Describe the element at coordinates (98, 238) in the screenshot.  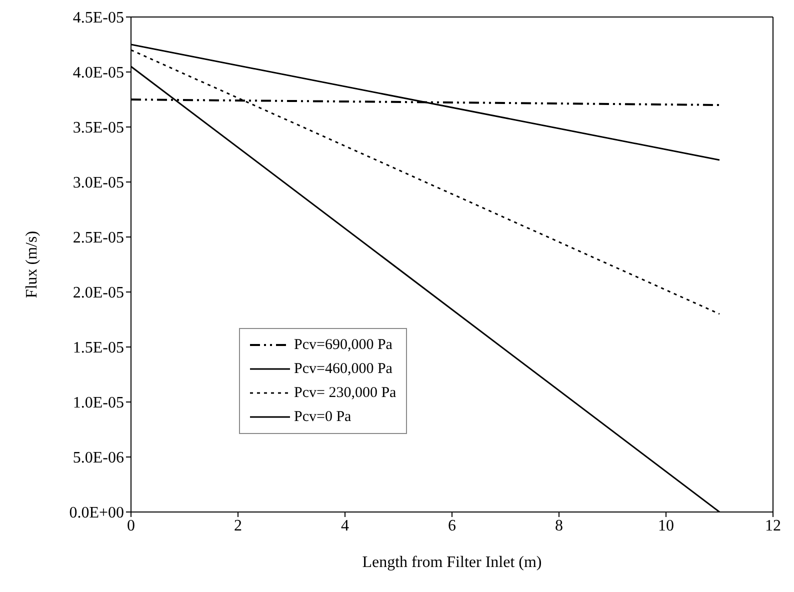
I see `y-tick-label: 2.5E-05` at that location.